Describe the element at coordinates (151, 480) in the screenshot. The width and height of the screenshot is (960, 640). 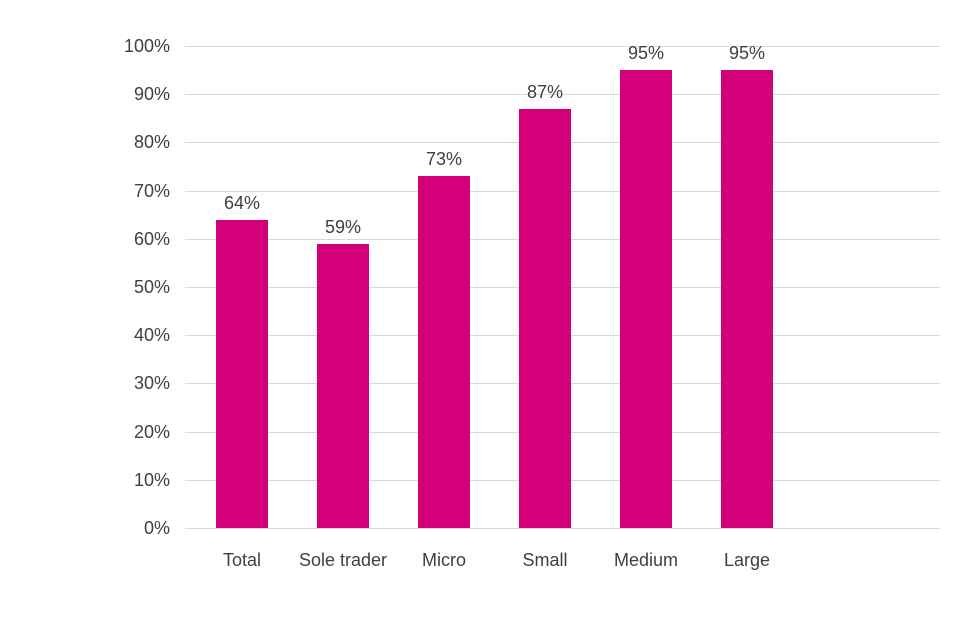
I see `y-axis-tick-label: 10%` at that location.